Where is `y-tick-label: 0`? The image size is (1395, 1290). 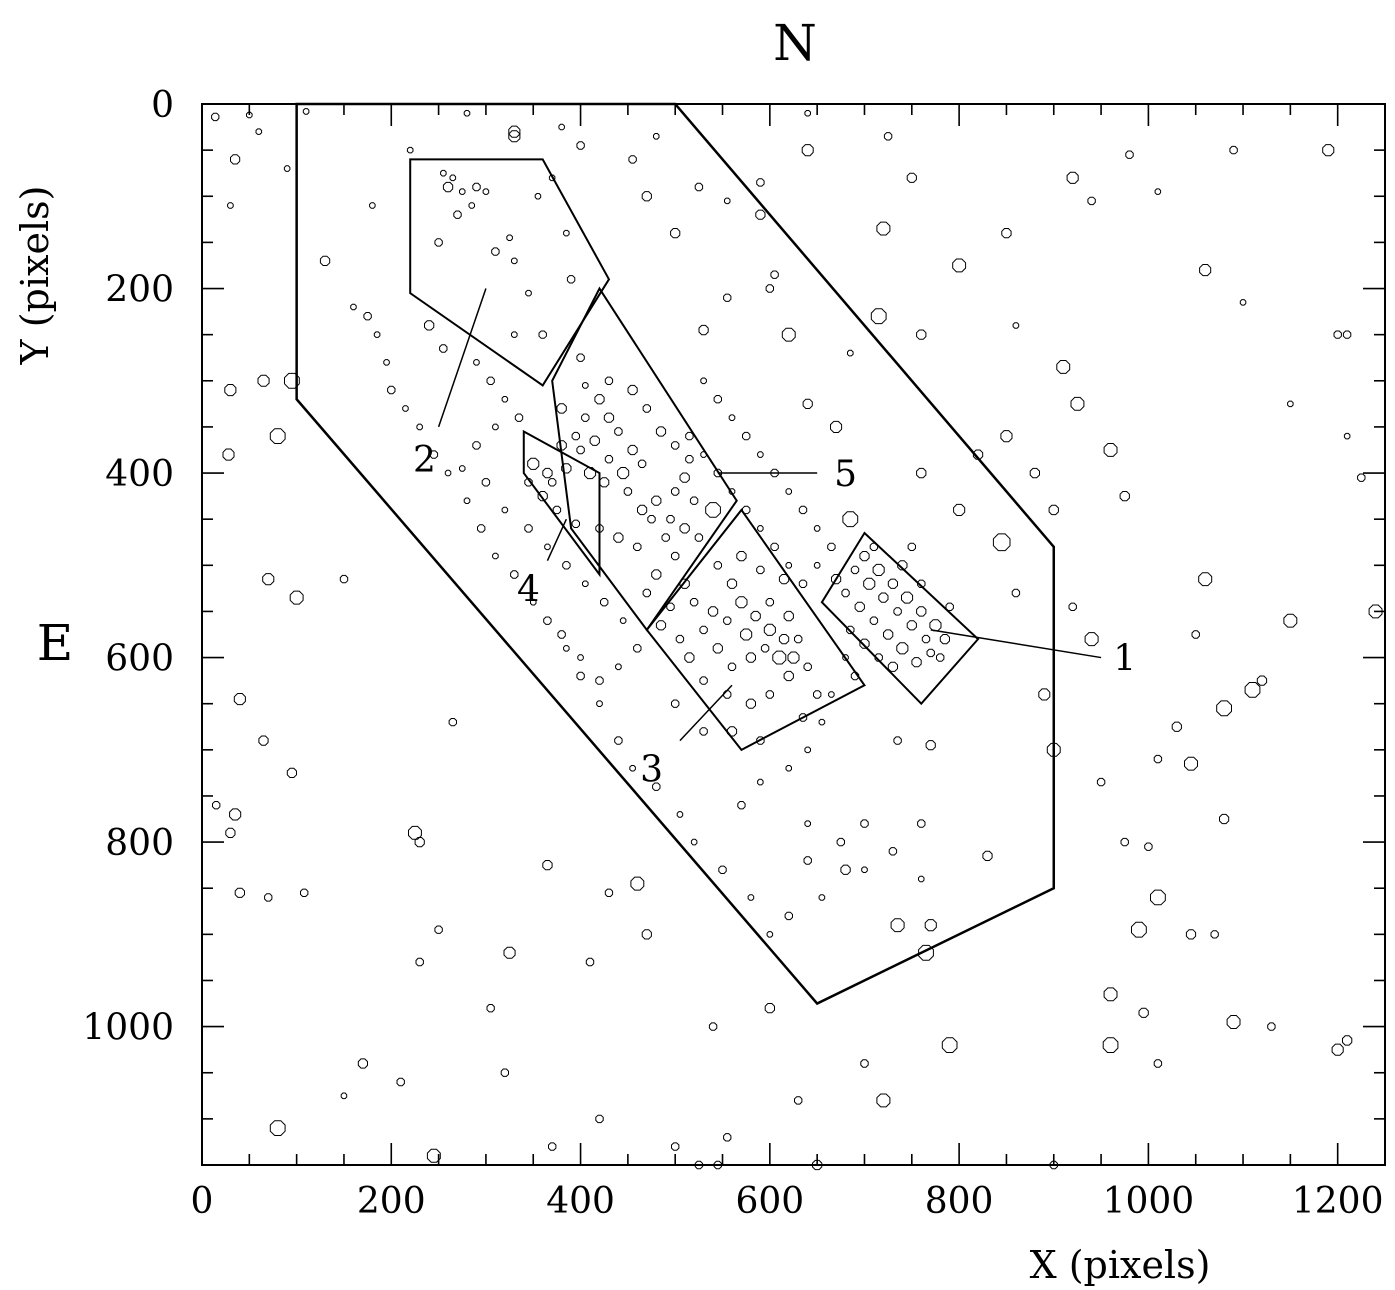
y-tick-label: 0 is located at coordinates (162, 105).